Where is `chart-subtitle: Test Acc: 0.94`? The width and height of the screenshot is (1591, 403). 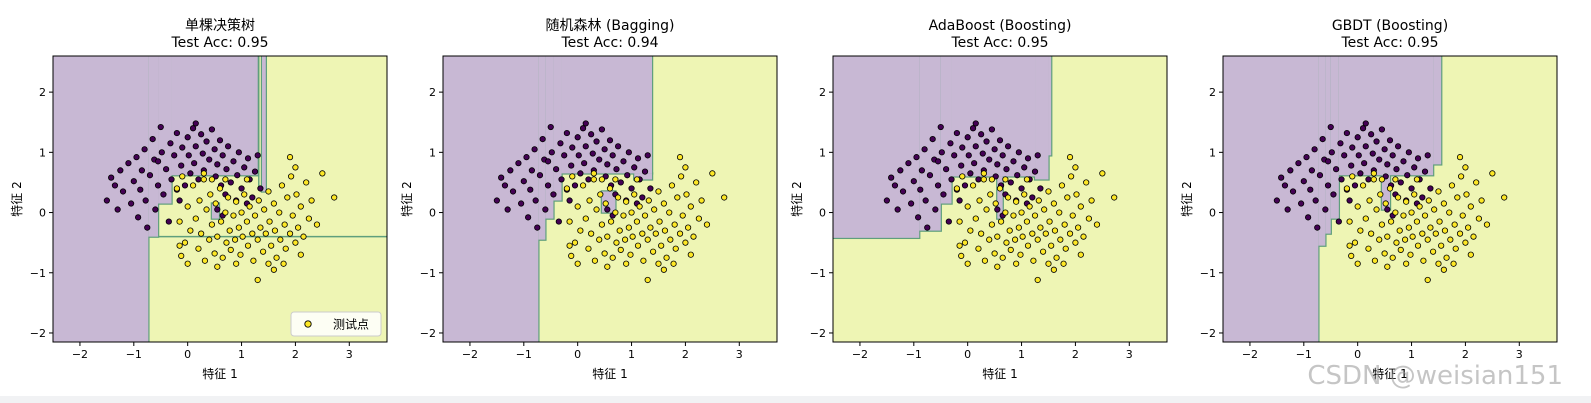
chart-subtitle: Test Acc: 0.94 is located at coordinates (609, 43).